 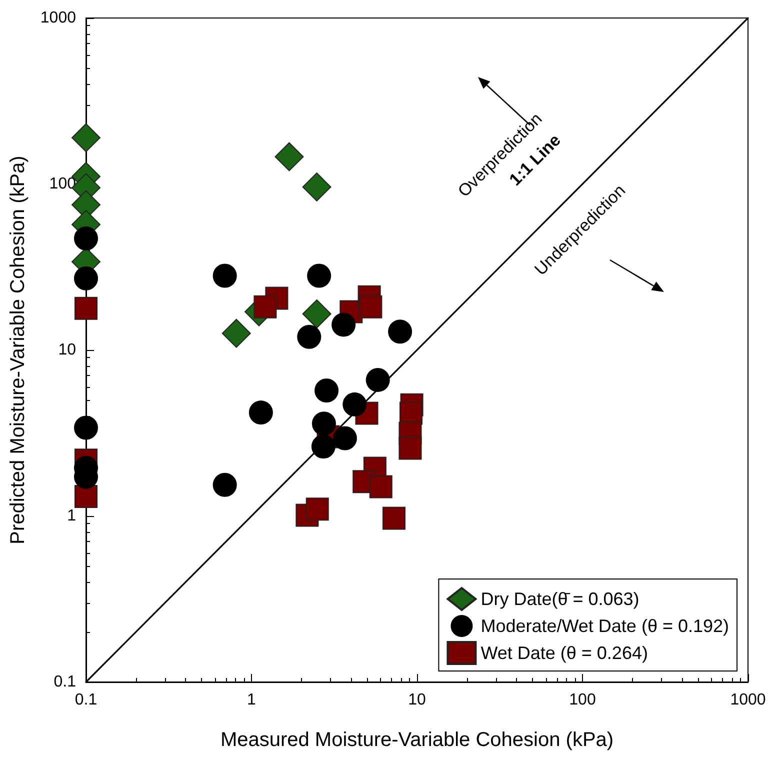 What do you see at coordinates (582, 700) in the screenshot?
I see `x-tick-label: 100` at bounding box center [582, 700].